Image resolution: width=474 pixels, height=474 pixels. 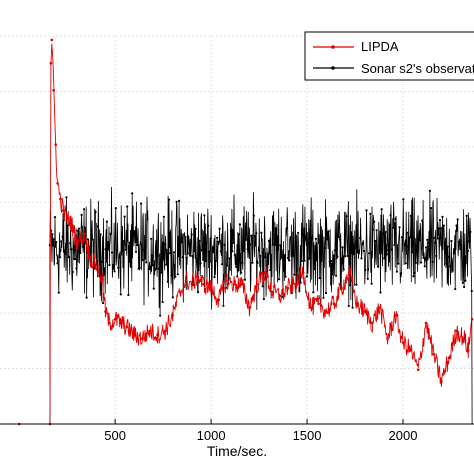 What do you see at coordinates (237, 451) in the screenshot?
I see `x-axis-title: Time/sec.` at bounding box center [237, 451].